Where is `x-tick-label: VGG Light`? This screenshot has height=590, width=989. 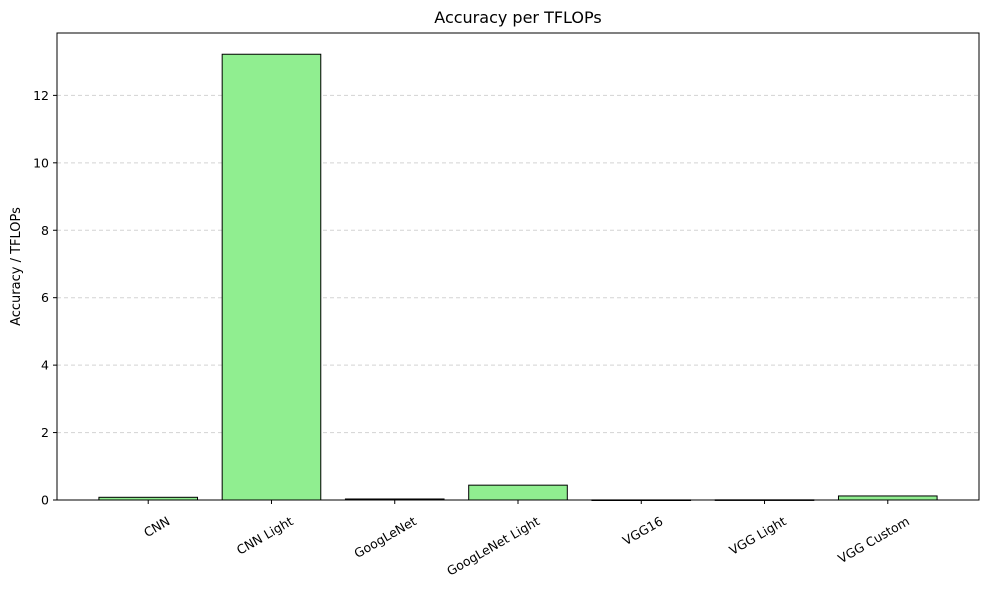 x-tick-label: VGG Light is located at coordinates (758, 535).